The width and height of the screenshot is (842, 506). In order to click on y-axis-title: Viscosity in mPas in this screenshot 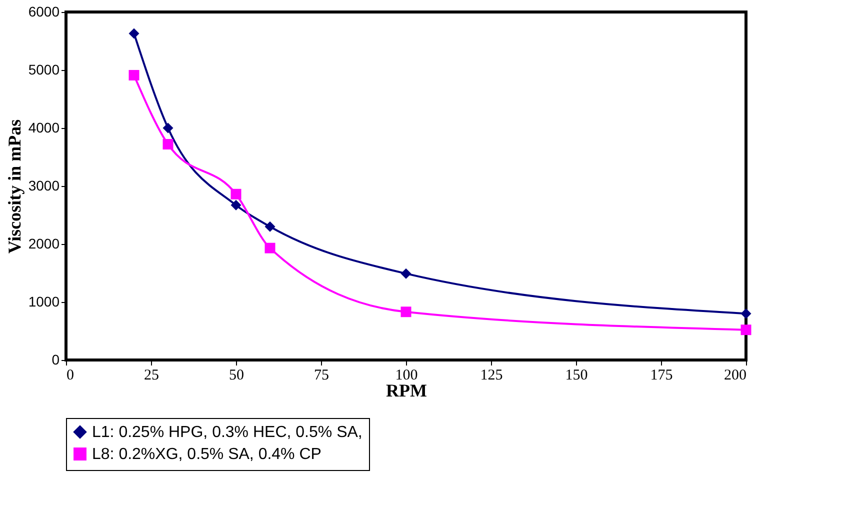, I will do `click(14, 186)`.